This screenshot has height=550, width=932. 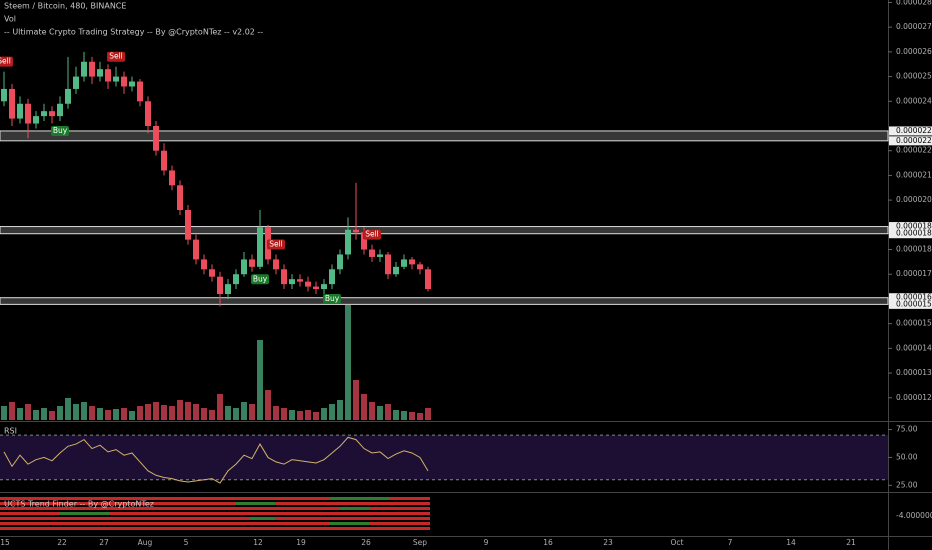 What do you see at coordinates (301, 542) in the screenshot?
I see `x-tick-label: 19` at bounding box center [301, 542].